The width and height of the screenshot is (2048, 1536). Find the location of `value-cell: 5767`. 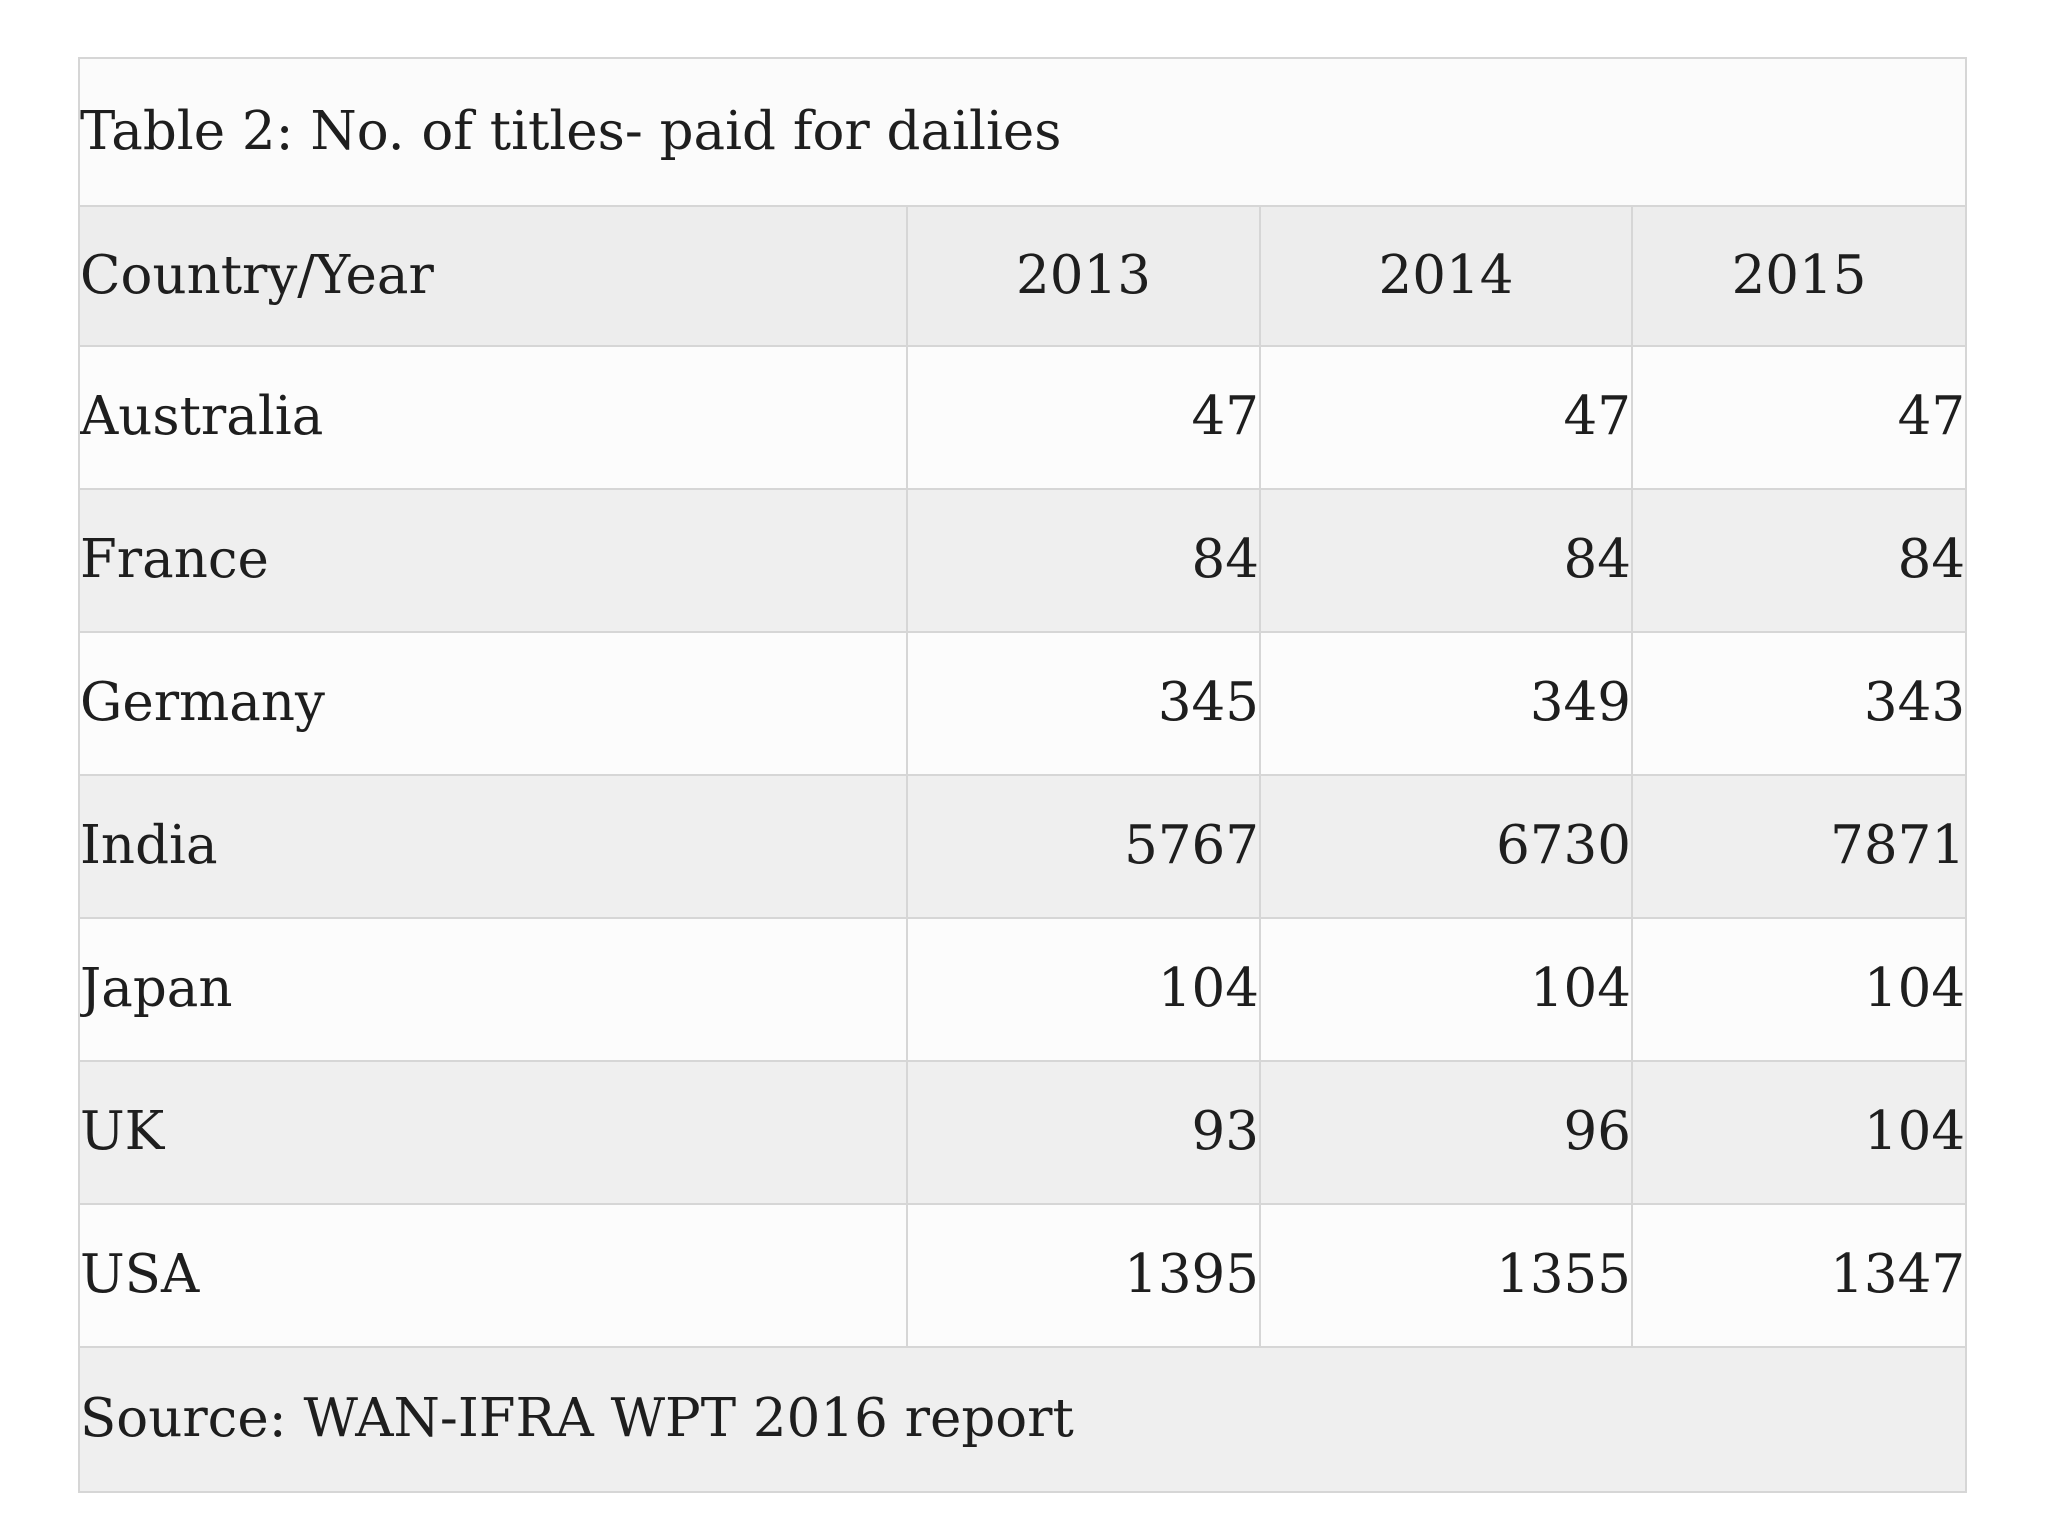

value-cell: 5767 is located at coordinates (1083, 846).